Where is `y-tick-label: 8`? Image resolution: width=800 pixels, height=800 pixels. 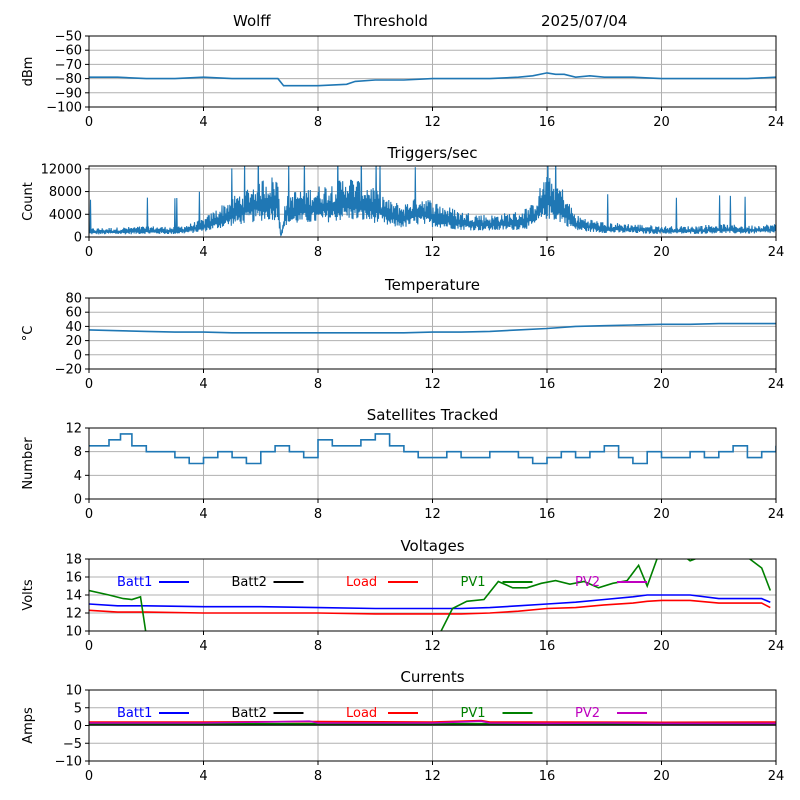
y-tick-label: 8 is located at coordinates (78, 452).